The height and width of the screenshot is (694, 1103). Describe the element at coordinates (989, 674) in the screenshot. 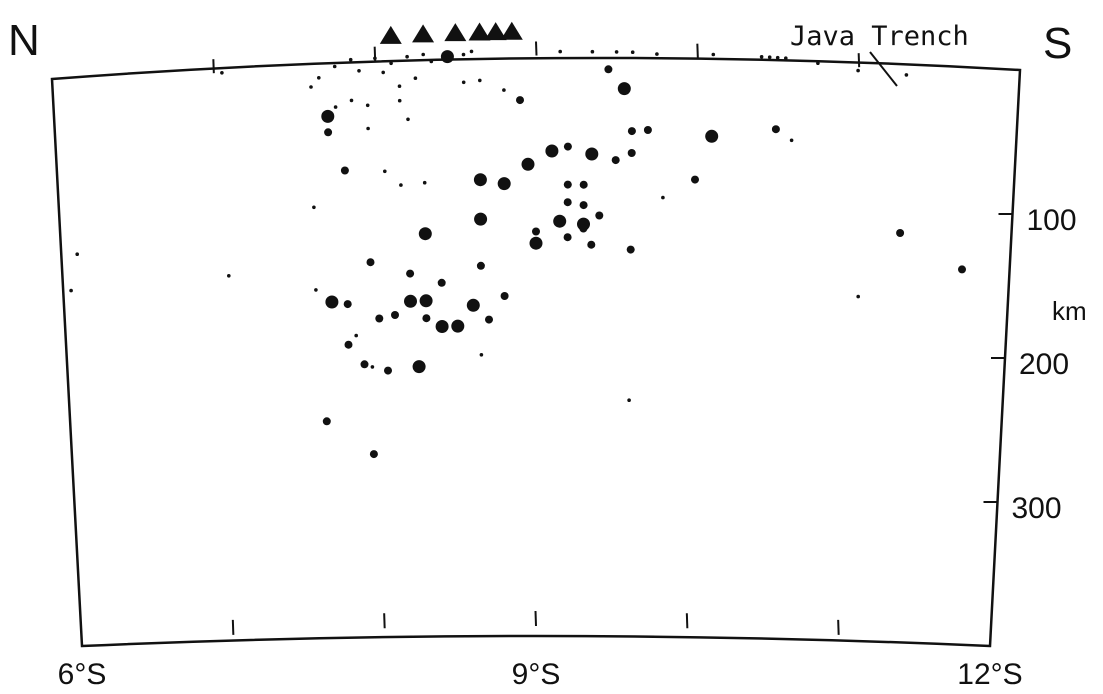

I see `latitude-tick-label: 12°S` at that location.